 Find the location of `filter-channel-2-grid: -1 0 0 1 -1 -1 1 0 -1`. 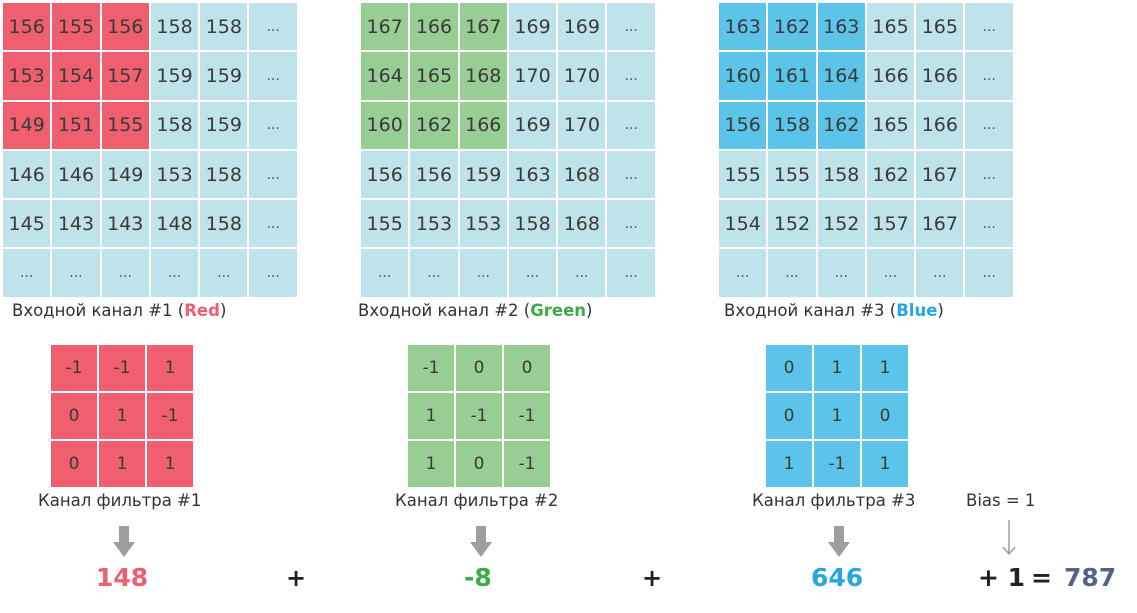

filter-channel-2-grid: -1 0 0 1 -1 -1 1 0 -1 is located at coordinates (479, 416).